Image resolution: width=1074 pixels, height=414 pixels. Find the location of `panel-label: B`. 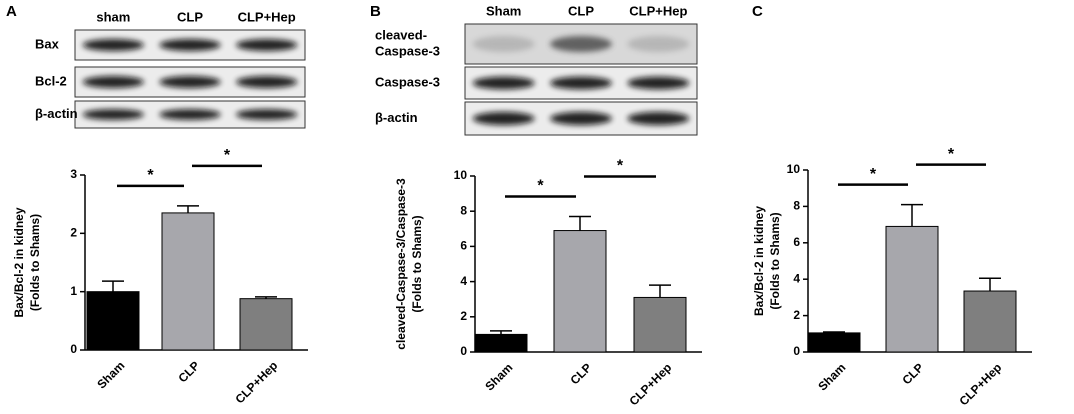

panel-label: B is located at coordinates (375, 11).